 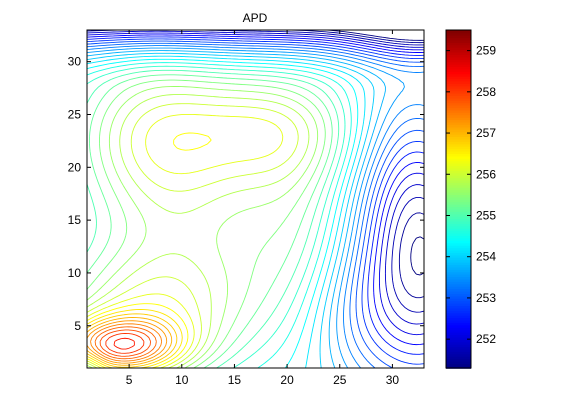 What do you see at coordinates (75, 273) in the screenshot?
I see `y-tick-label-2: 10` at bounding box center [75, 273].